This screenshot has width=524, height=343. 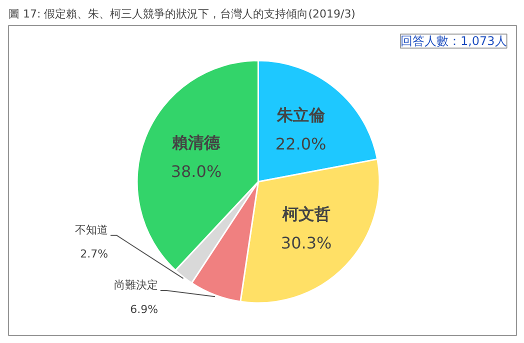 What do you see at coordinates (300, 144) in the screenshot?
I see `data-label: 22.0%` at bounding box center [300, 144].